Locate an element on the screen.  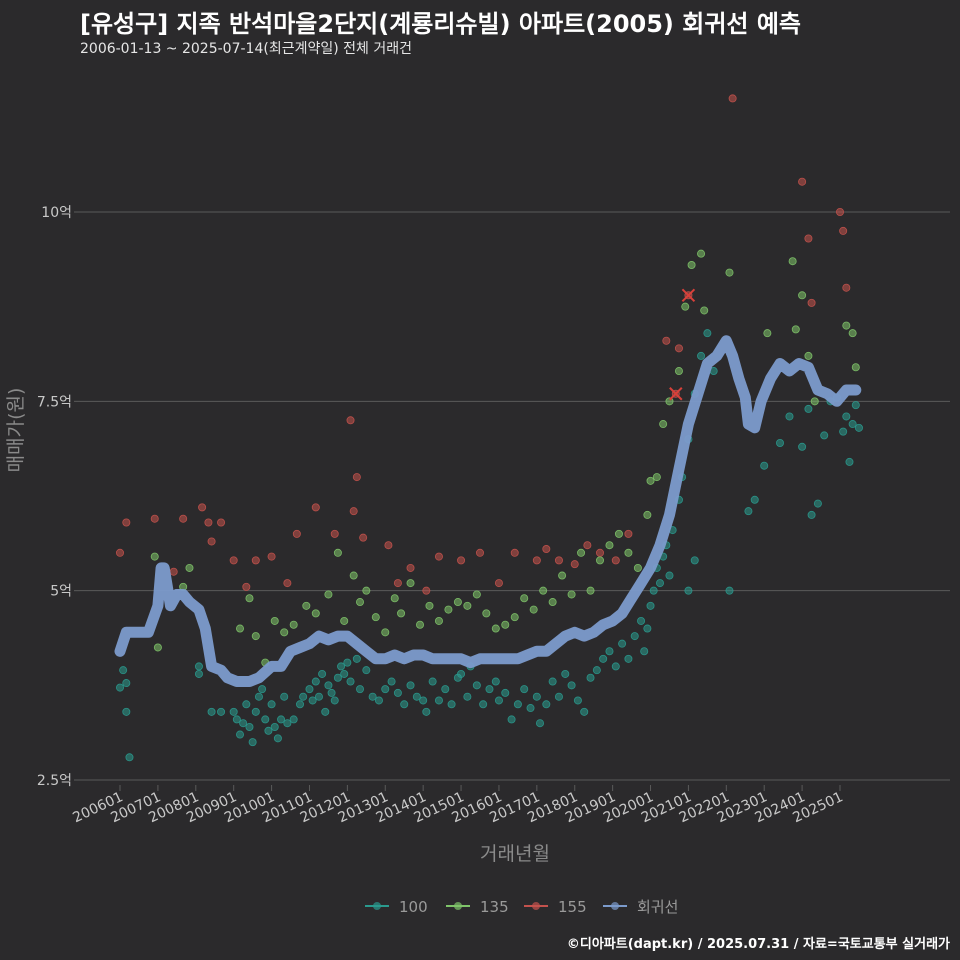
y-tick-label: 10억 is located at coordinates (56, 213).